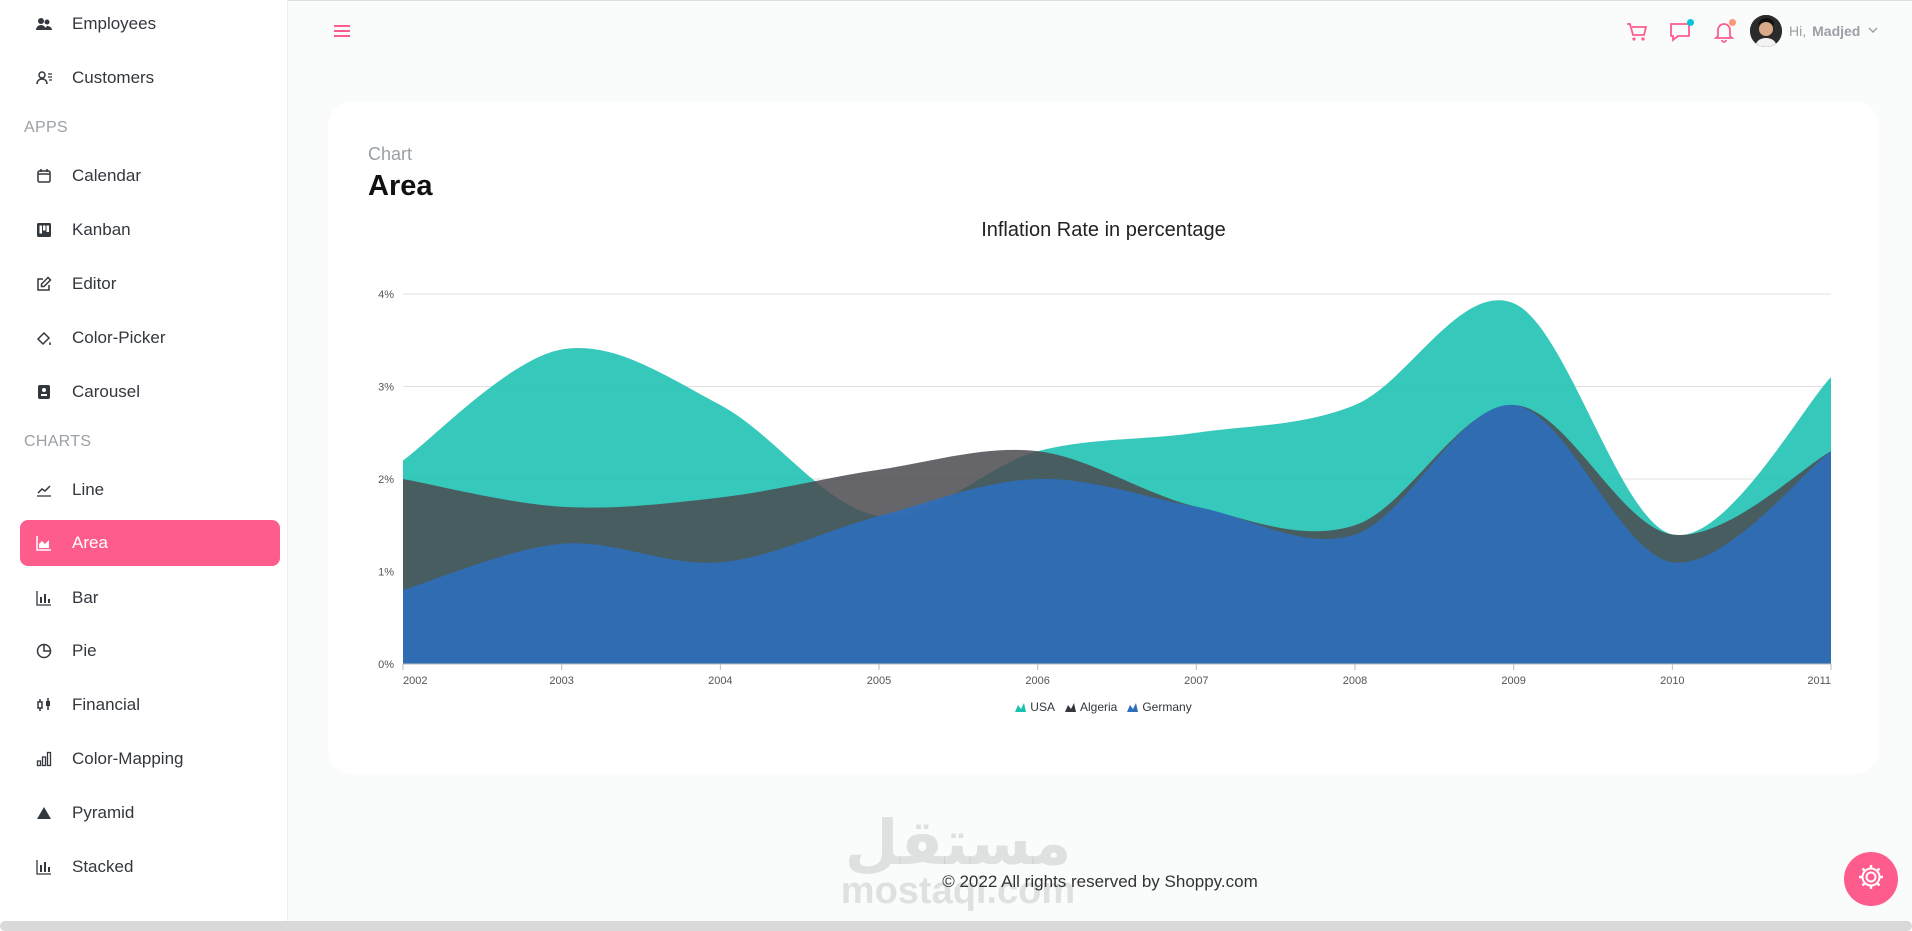  Describe the element at coordinates (1732, 22) in the screenshot. I see `notification-badge` at that location.